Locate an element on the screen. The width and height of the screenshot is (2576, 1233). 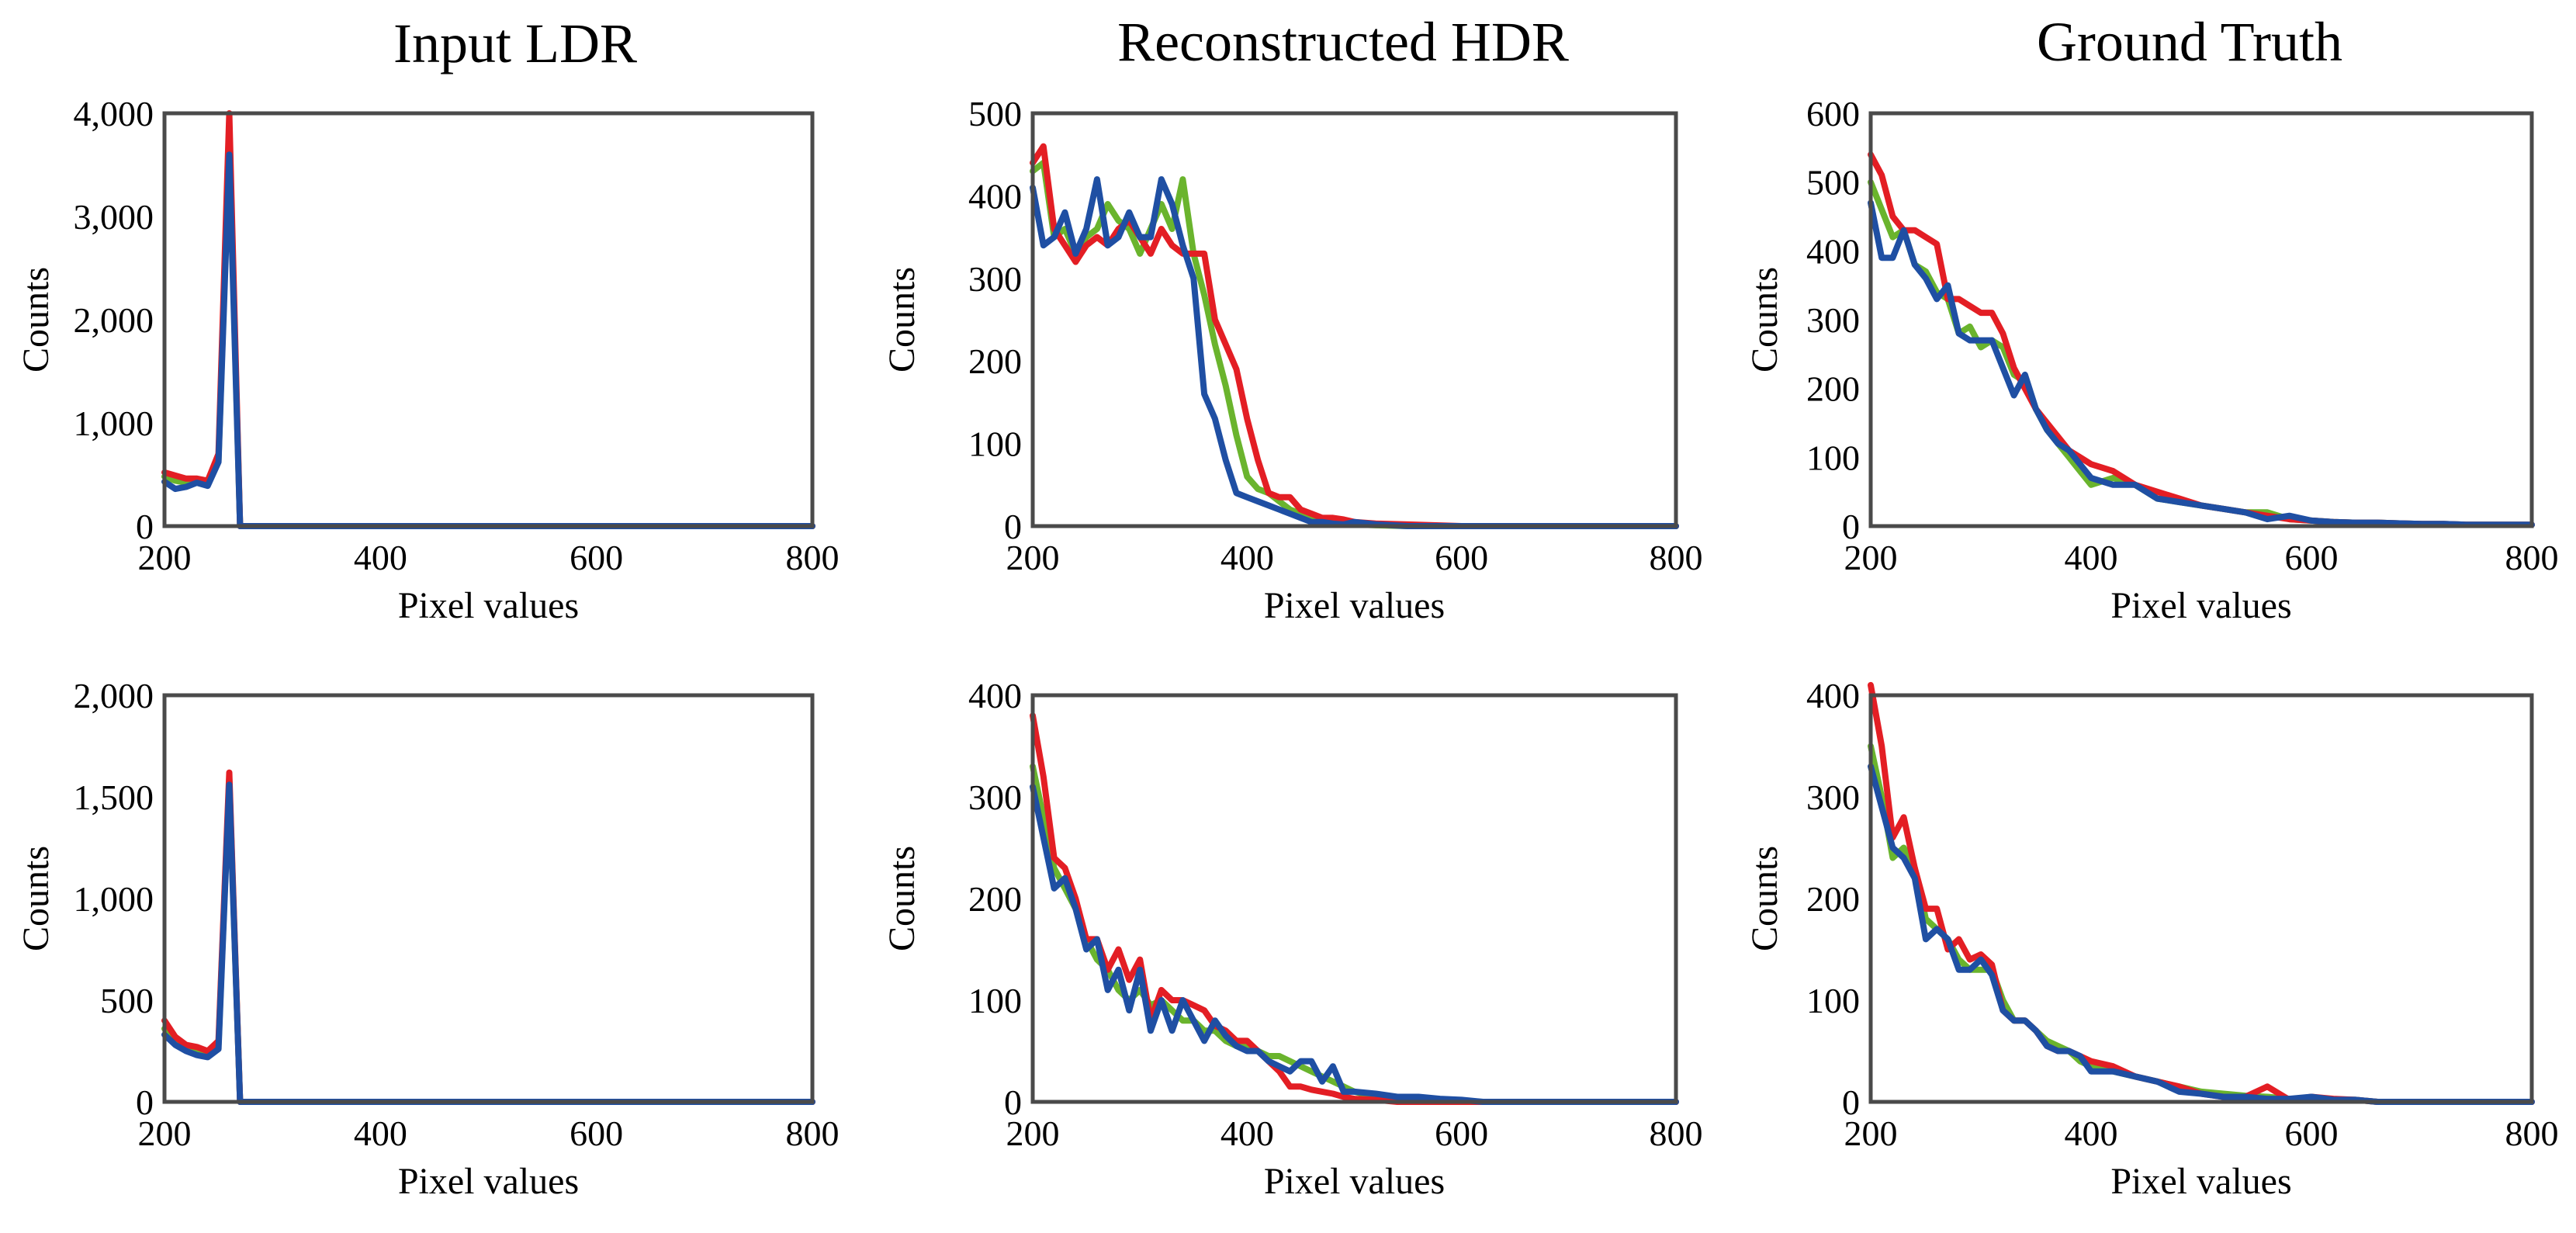
y-tick-label: 4,000 is located at coordinates (114, 113).